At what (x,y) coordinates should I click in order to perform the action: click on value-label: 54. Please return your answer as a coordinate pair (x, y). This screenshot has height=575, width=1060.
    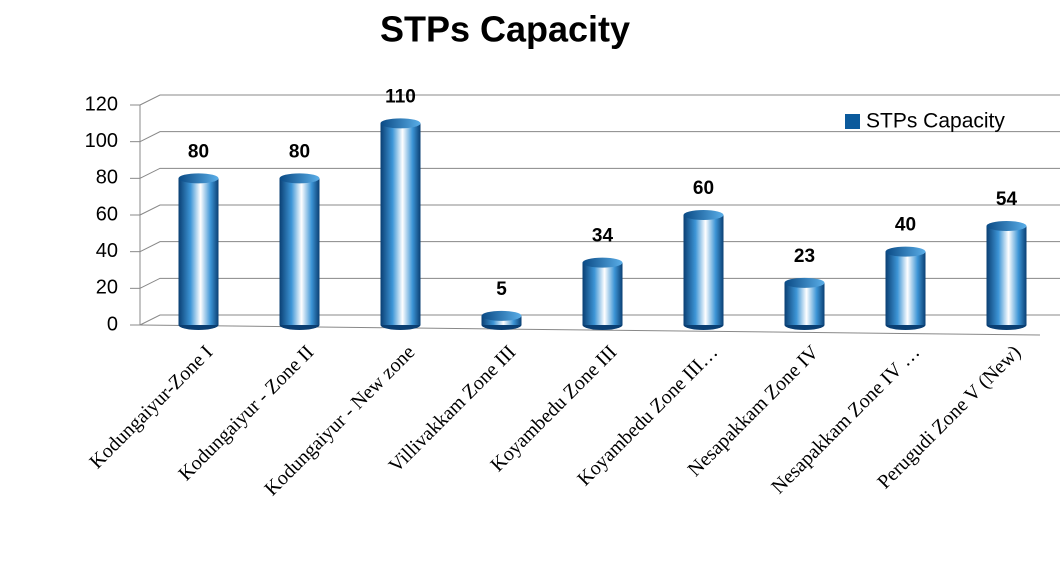
    Looking at the image, I should click on (1007, 199).